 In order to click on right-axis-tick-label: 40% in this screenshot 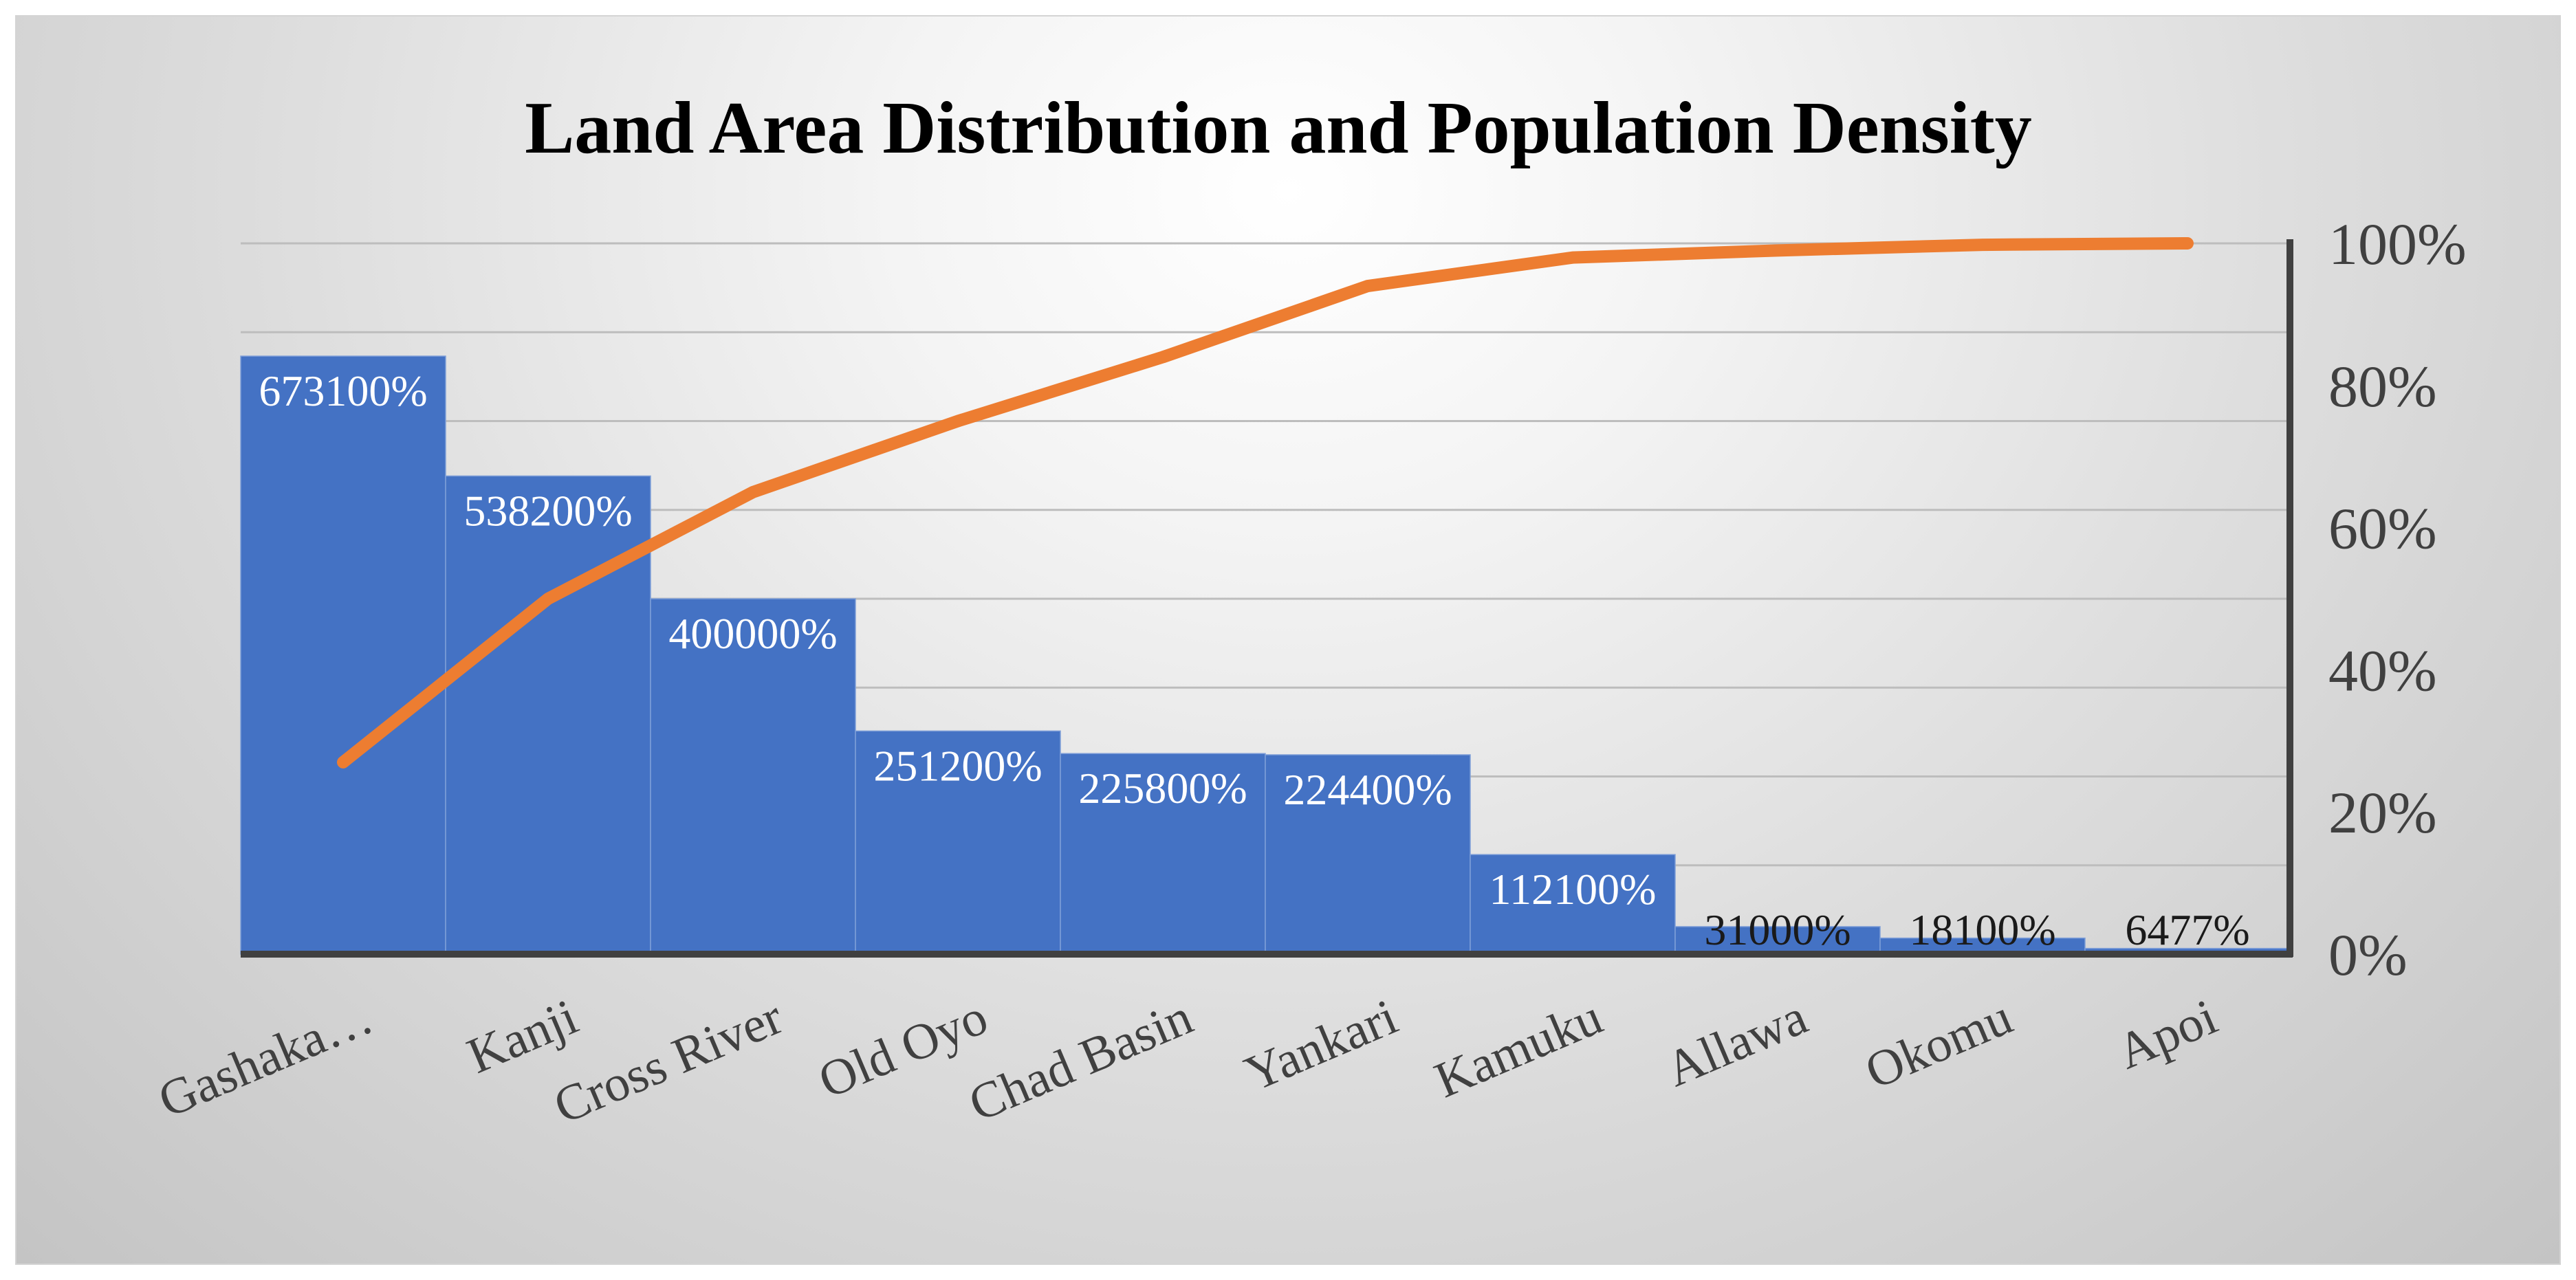, I will do `click(2382, 670)`.